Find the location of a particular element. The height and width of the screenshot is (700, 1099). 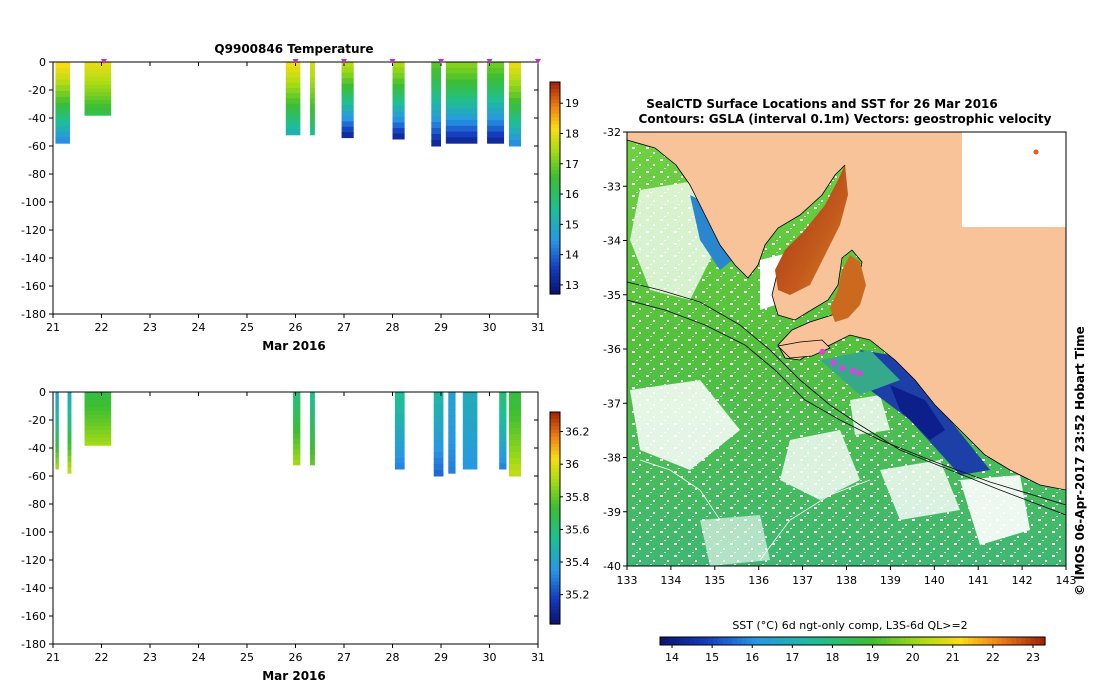

salinity-xlabel: Mar 2016 is located at coordinates (294, 676).